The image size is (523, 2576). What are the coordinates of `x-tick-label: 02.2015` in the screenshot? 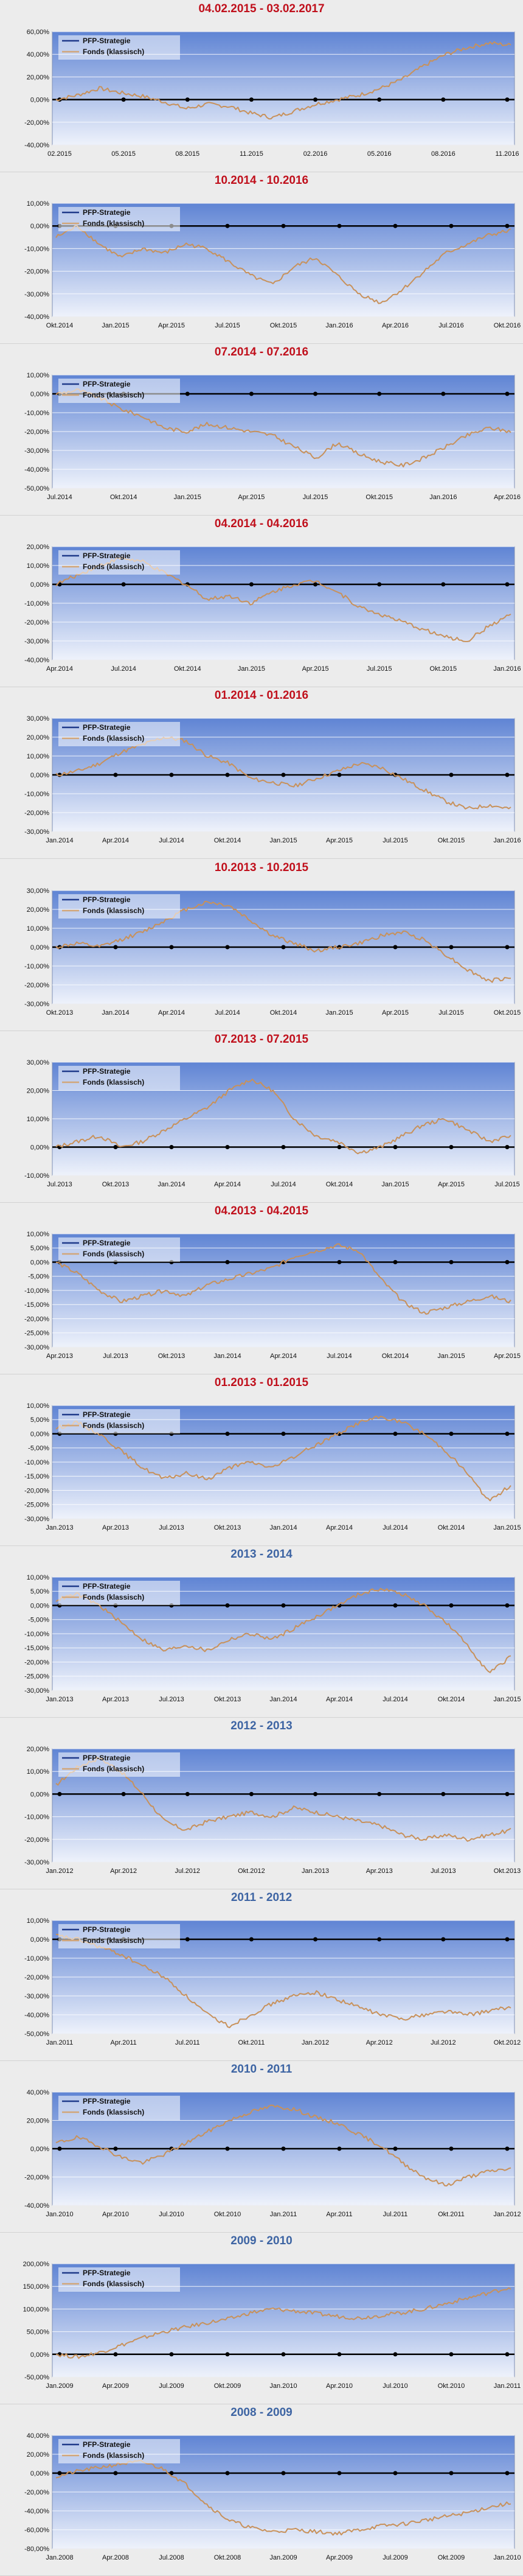 It's located at (60, 154).